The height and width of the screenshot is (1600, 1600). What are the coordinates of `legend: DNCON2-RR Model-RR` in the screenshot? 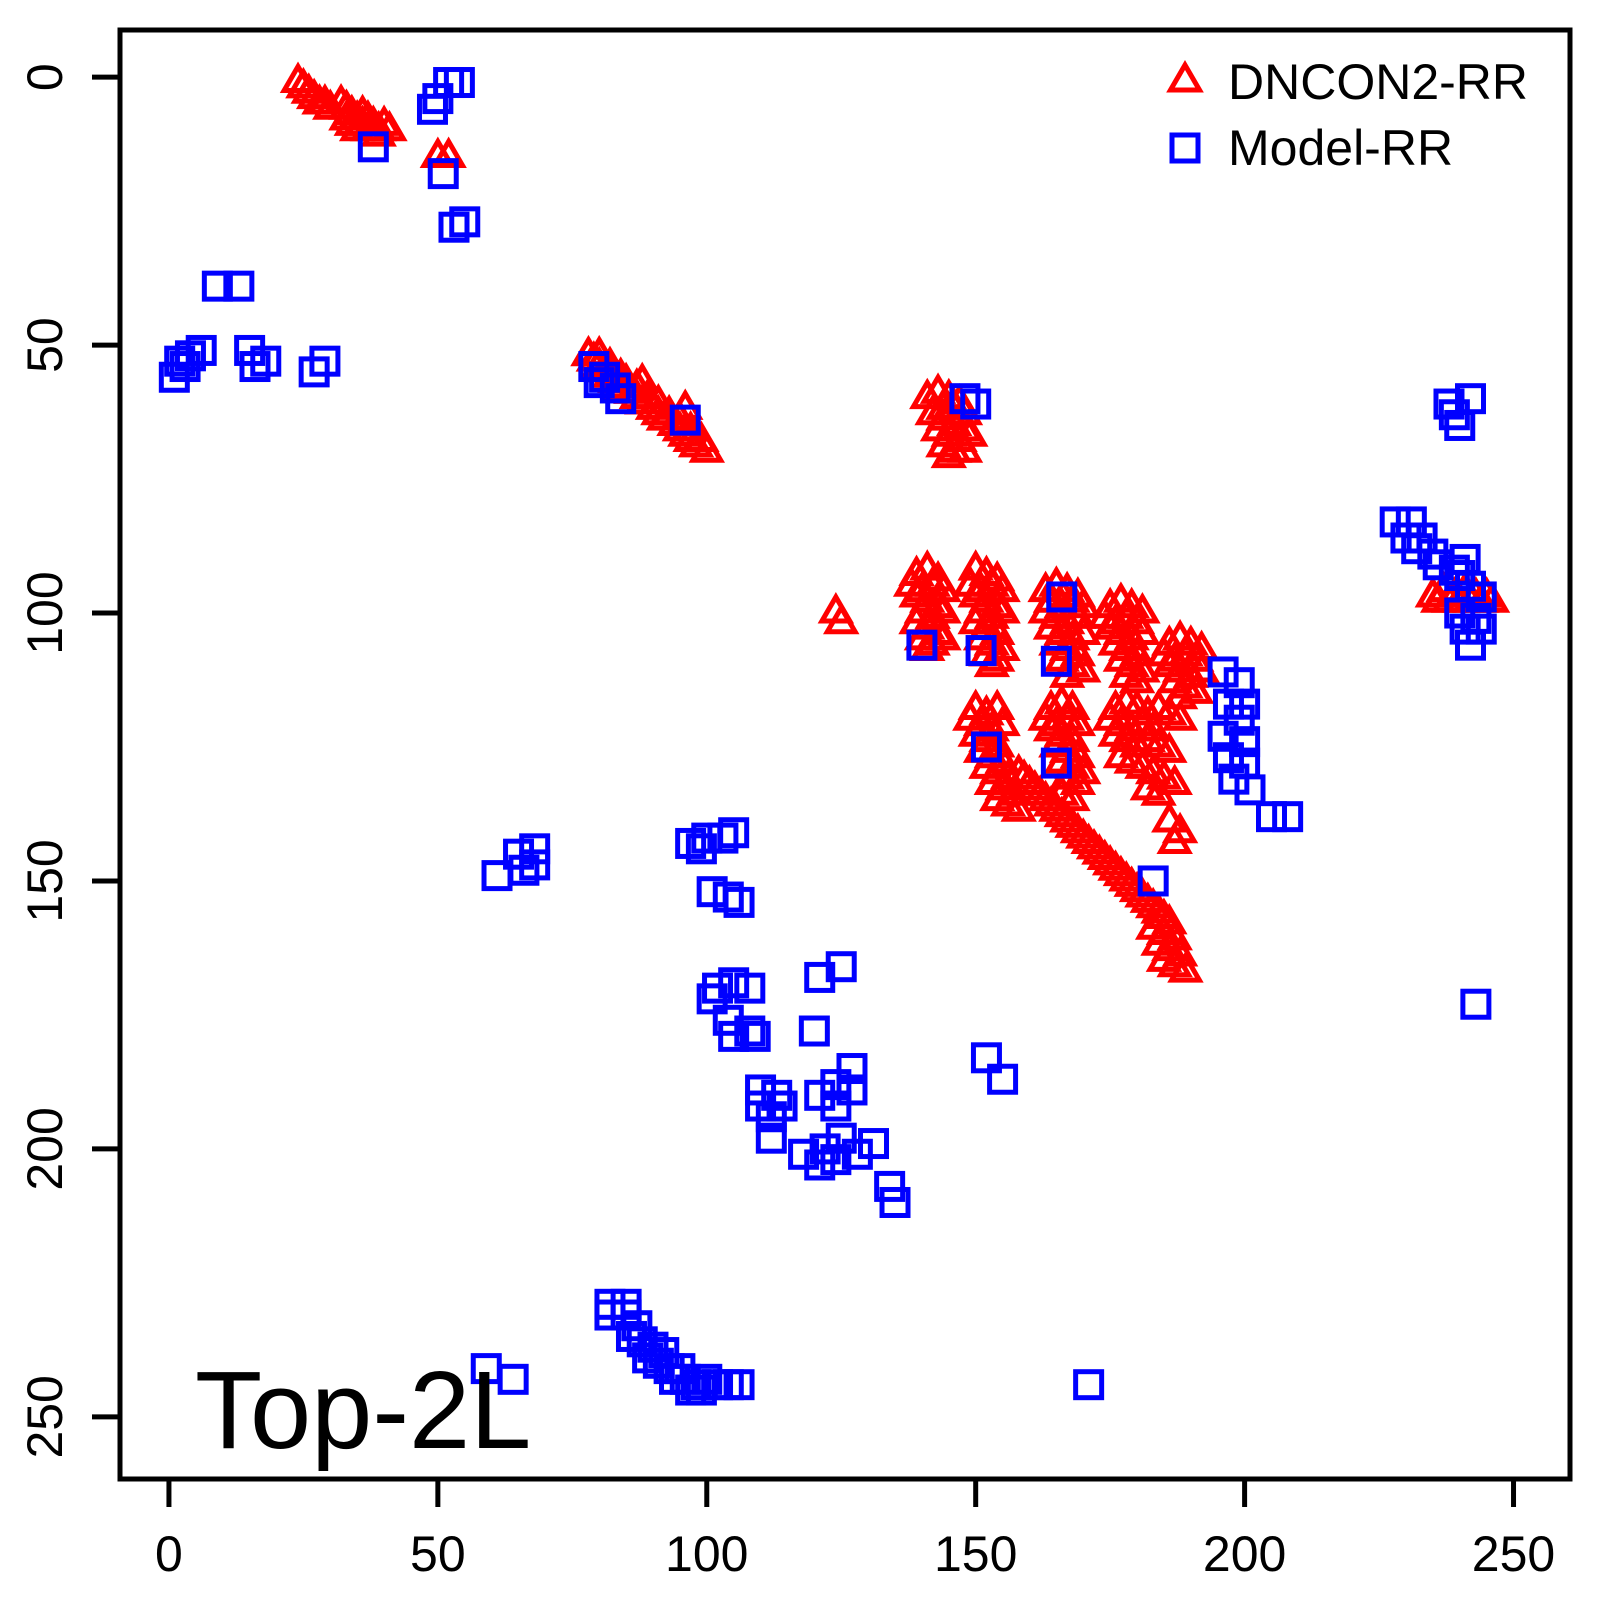 It's located at (1347, 115).